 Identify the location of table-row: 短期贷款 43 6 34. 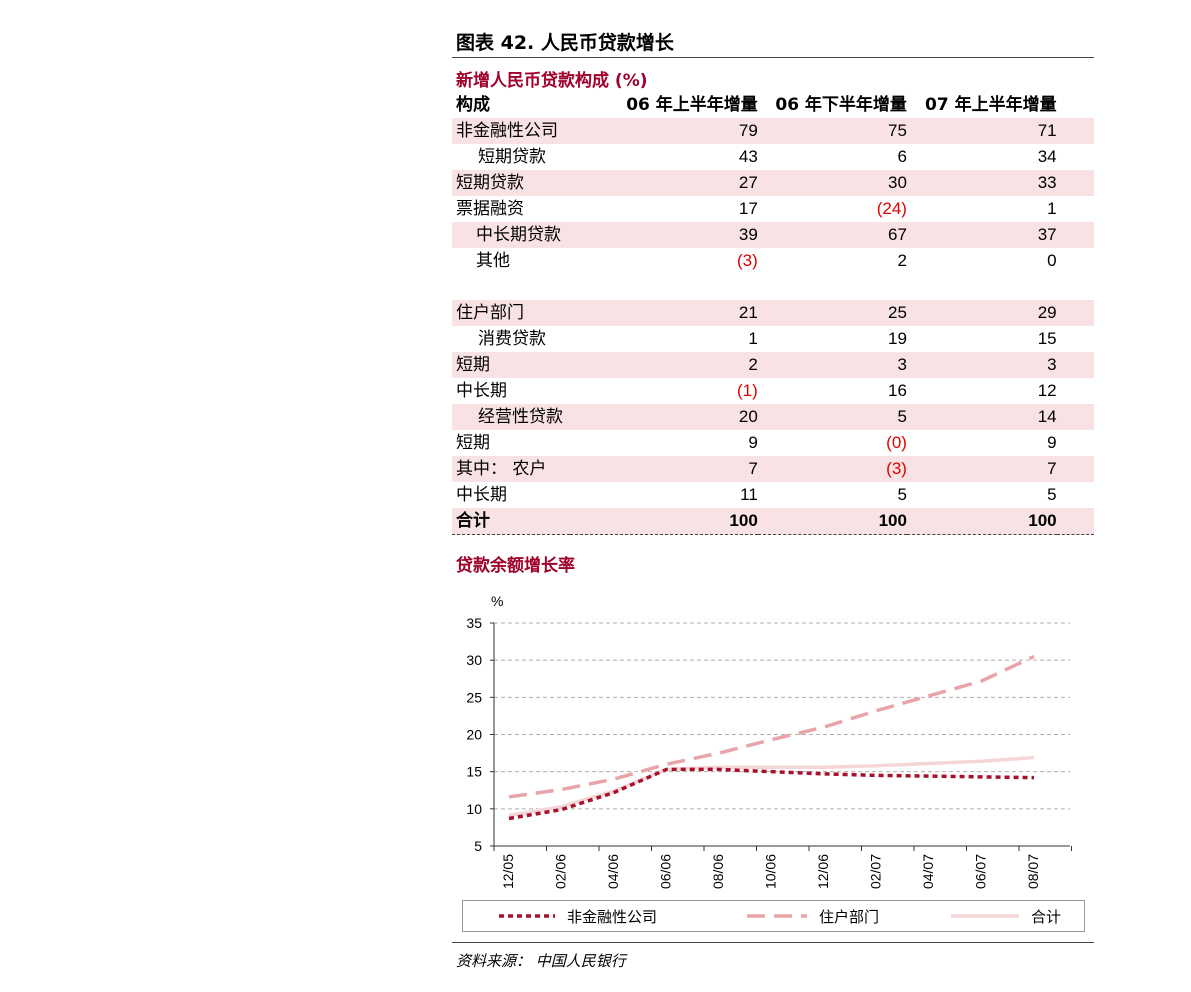
(773, 157).